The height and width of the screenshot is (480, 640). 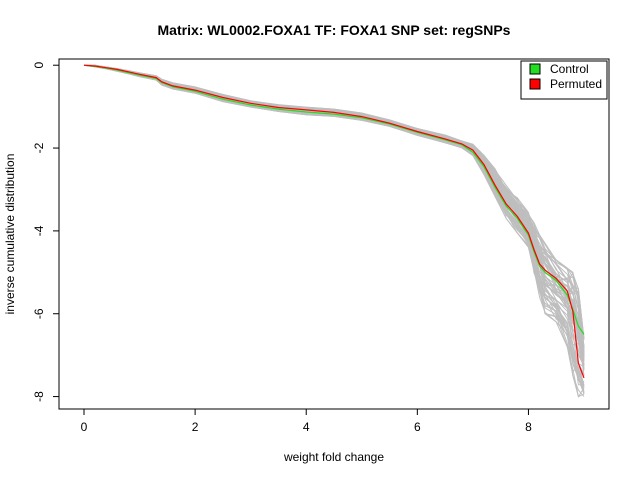 What do you see at coordinates (39, 313) in the screenshot?
I see `y-tick-label: -6` at bounding box center [39, 313].